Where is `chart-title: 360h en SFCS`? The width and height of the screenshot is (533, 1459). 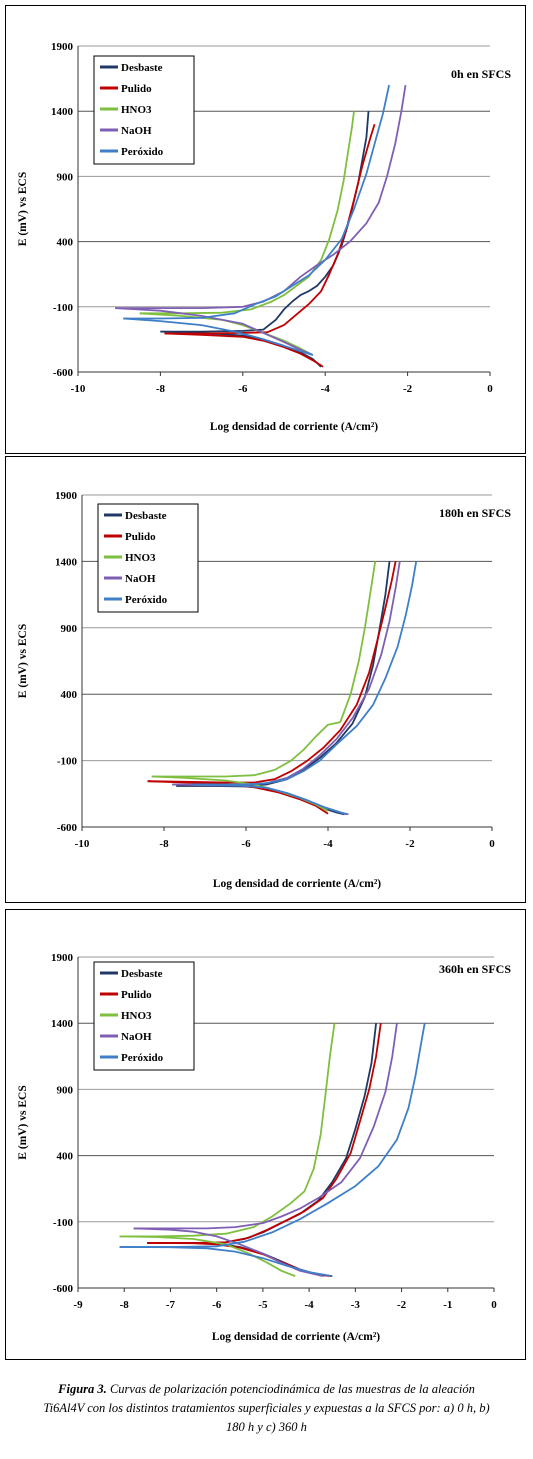 chart-title: 360h en SFCS is located at coordinates (475, 969).